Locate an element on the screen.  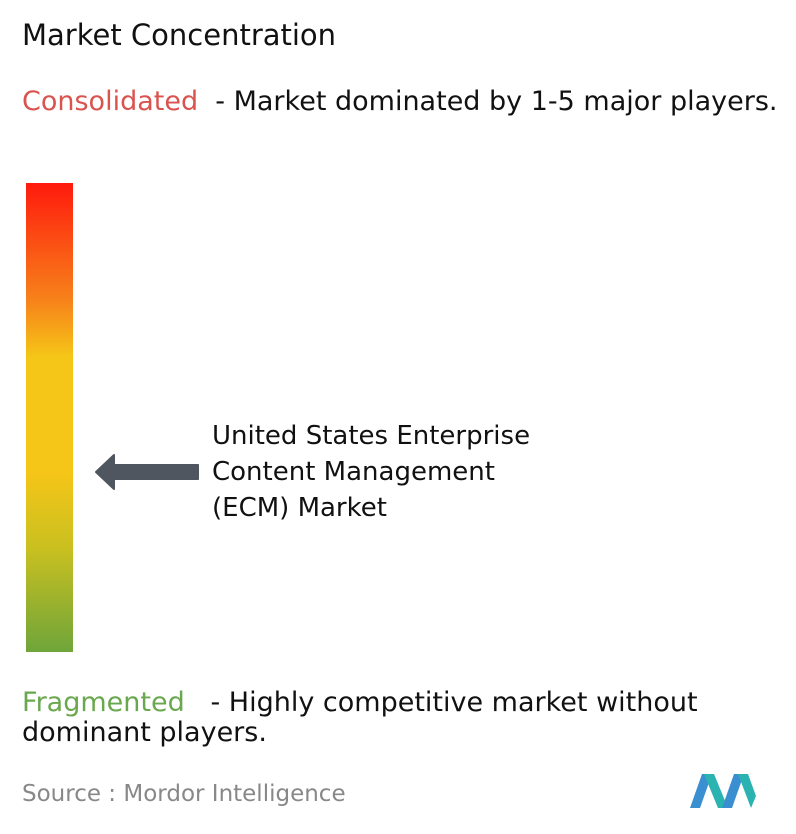
source-label: Source : is located at coordinates (69, 794).